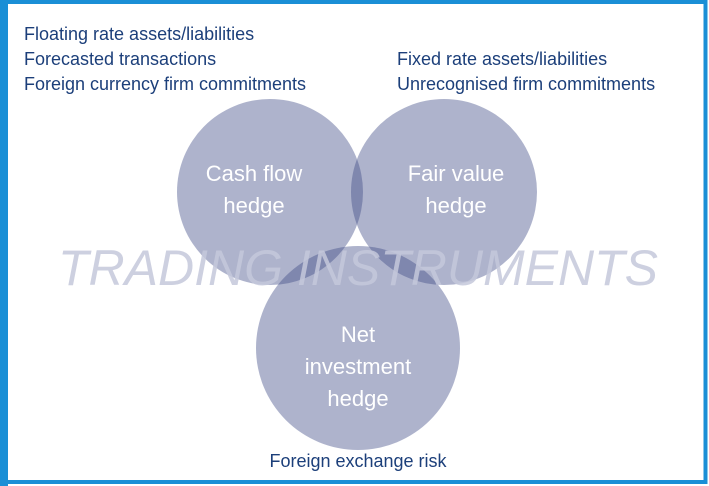 Image resolution: width=709 pixels, height=486 pixels. I want to click on note-line: Unrecognised firm commitments, so click(526, 84).